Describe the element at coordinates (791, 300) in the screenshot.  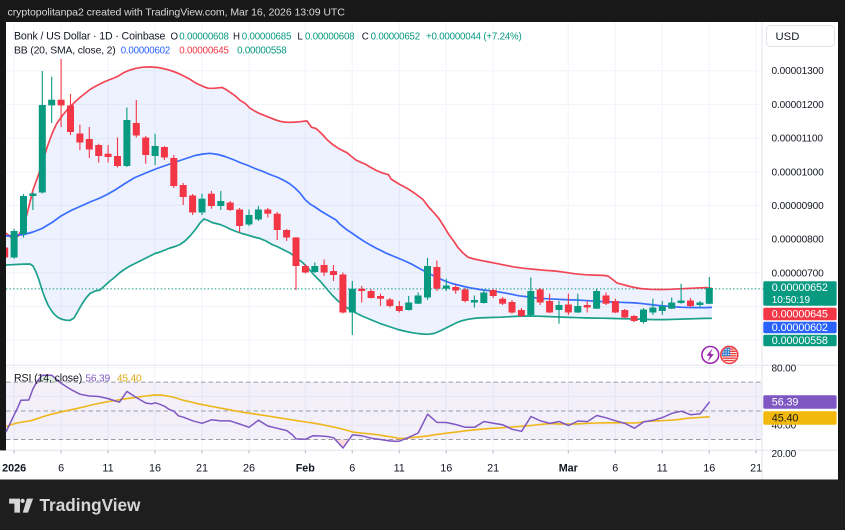
I see `svg-text: 10:50:19` at that location.